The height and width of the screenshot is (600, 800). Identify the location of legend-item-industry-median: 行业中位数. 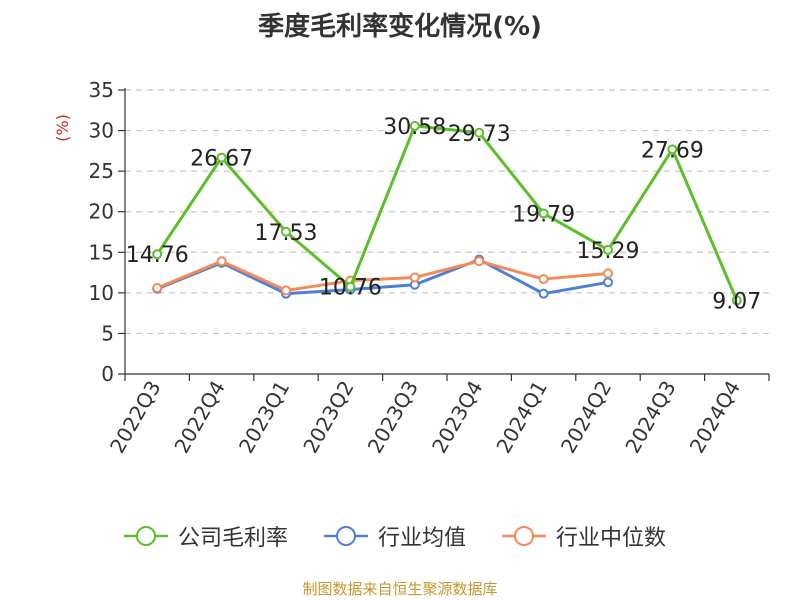
(583, 536).